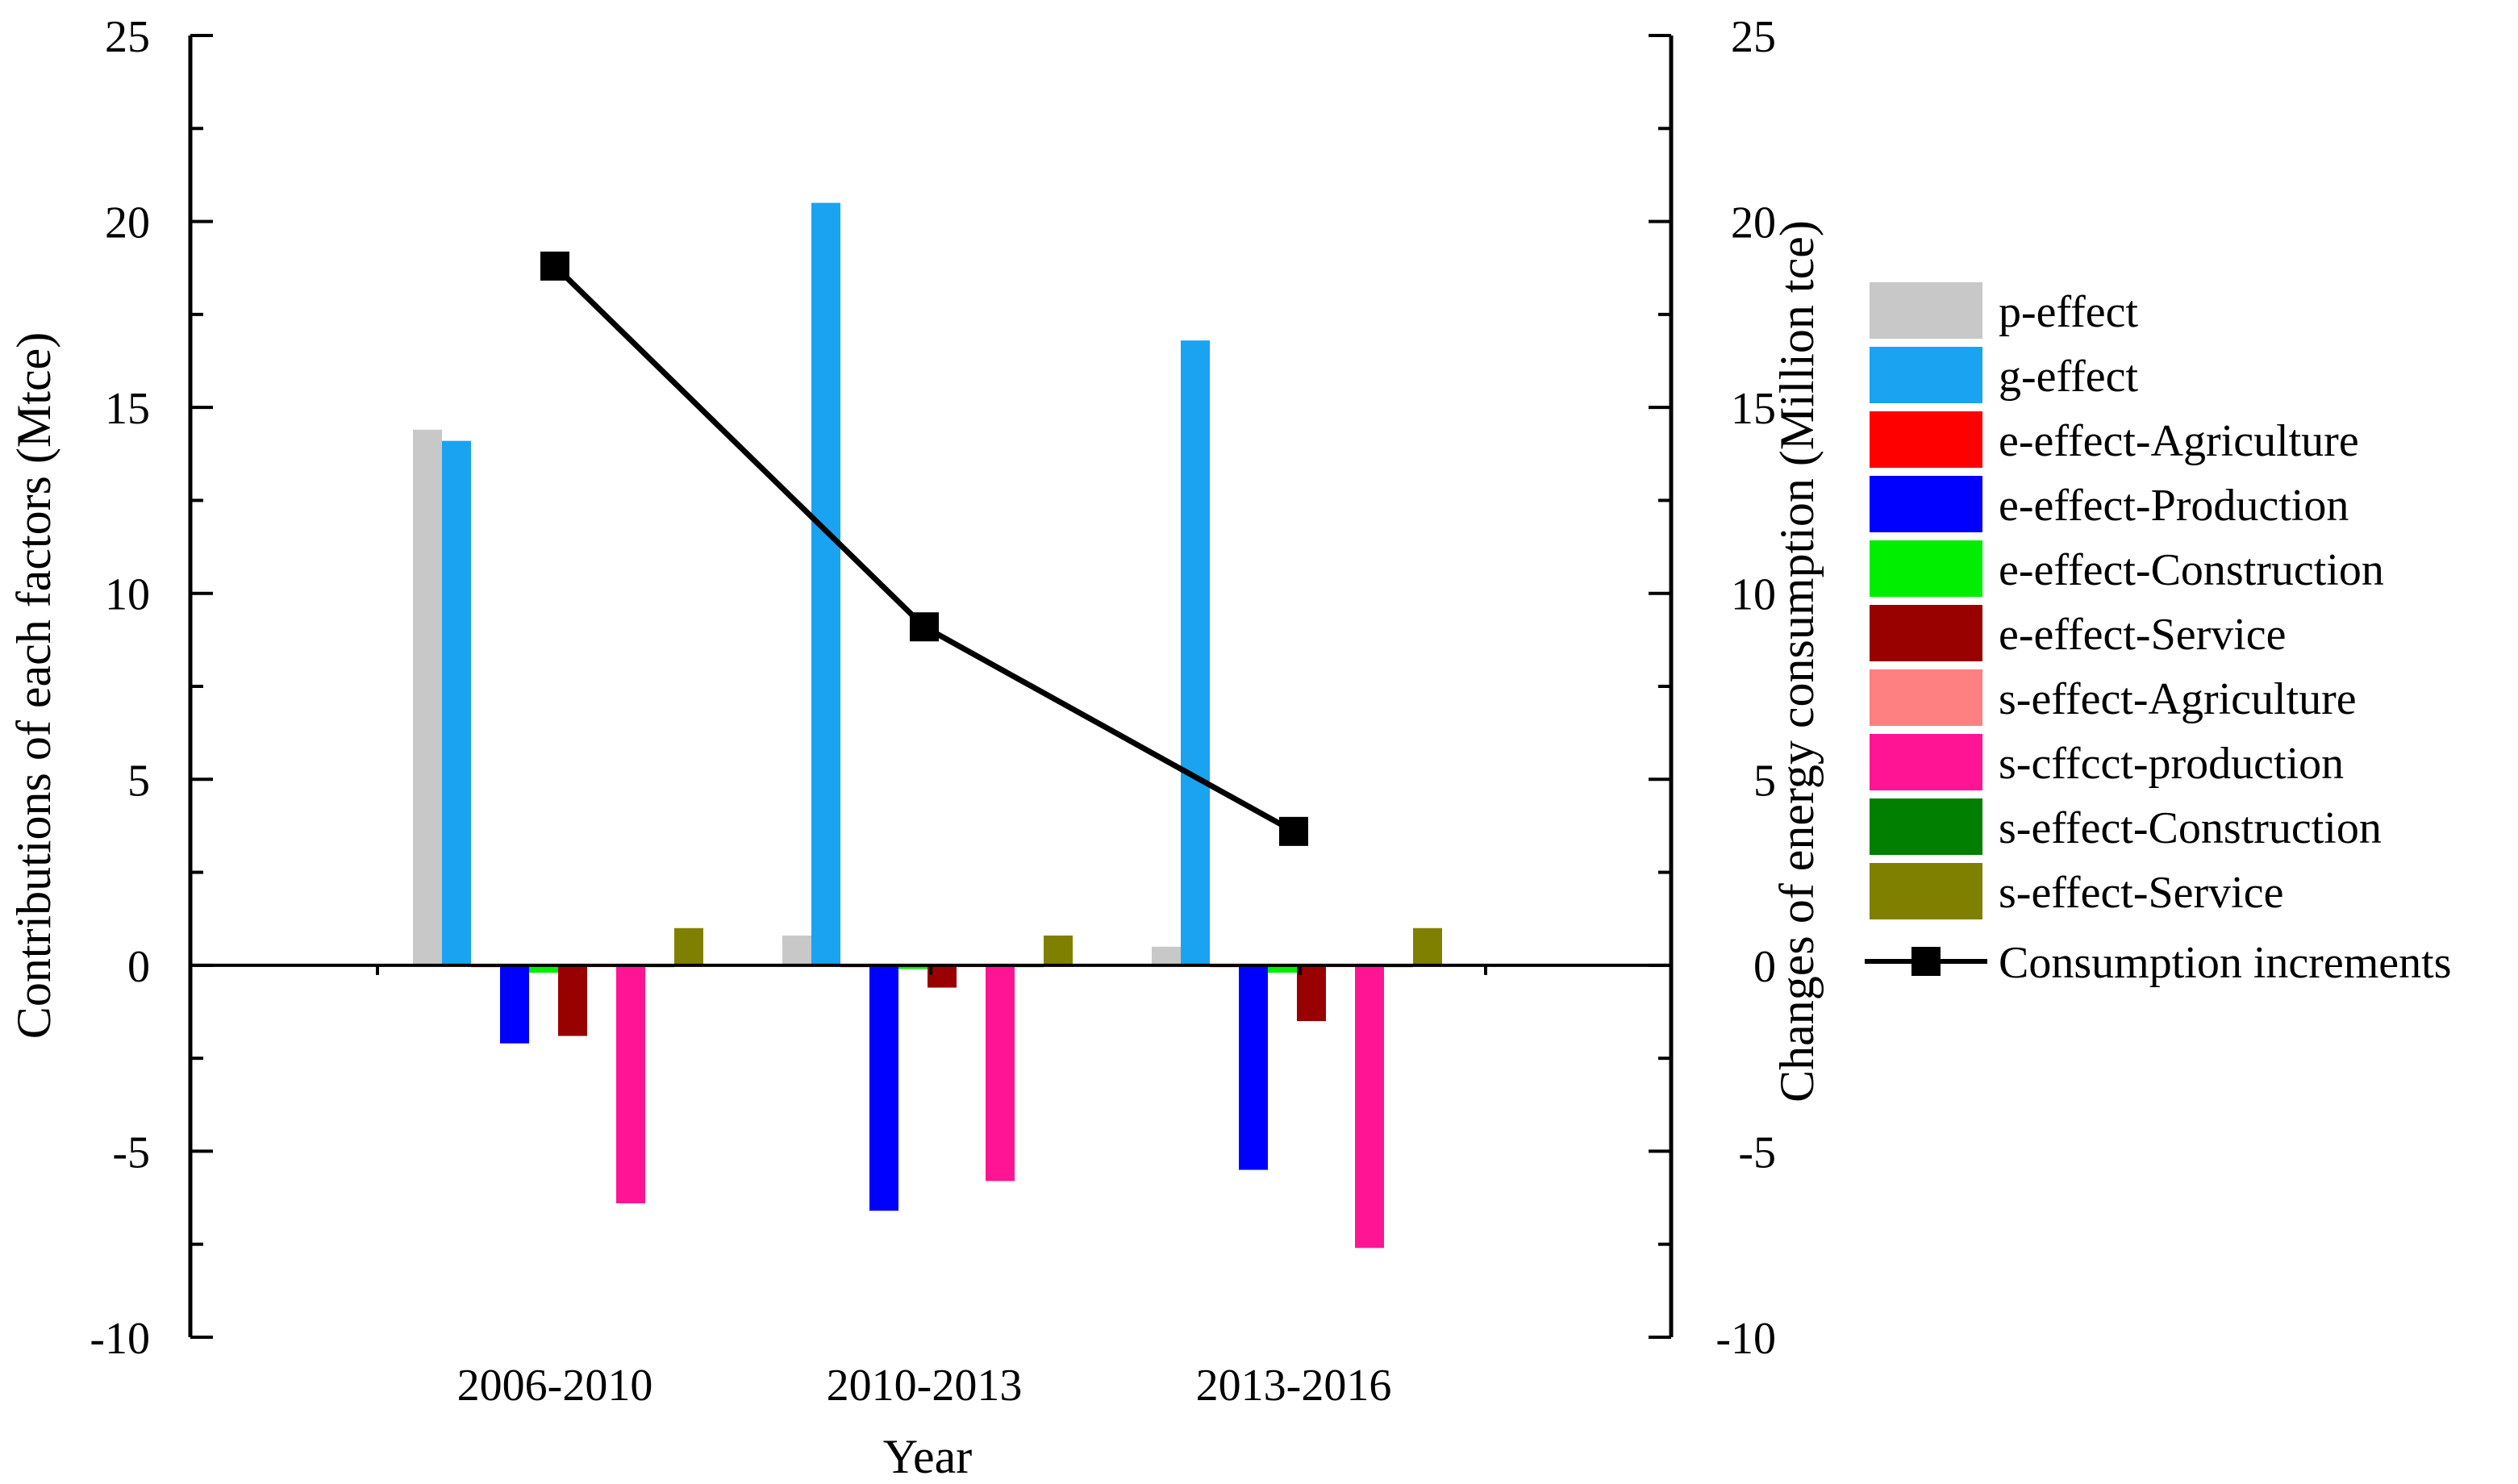  I want to click on legend-swatch-s-effect-construction, so click(1926, 826).